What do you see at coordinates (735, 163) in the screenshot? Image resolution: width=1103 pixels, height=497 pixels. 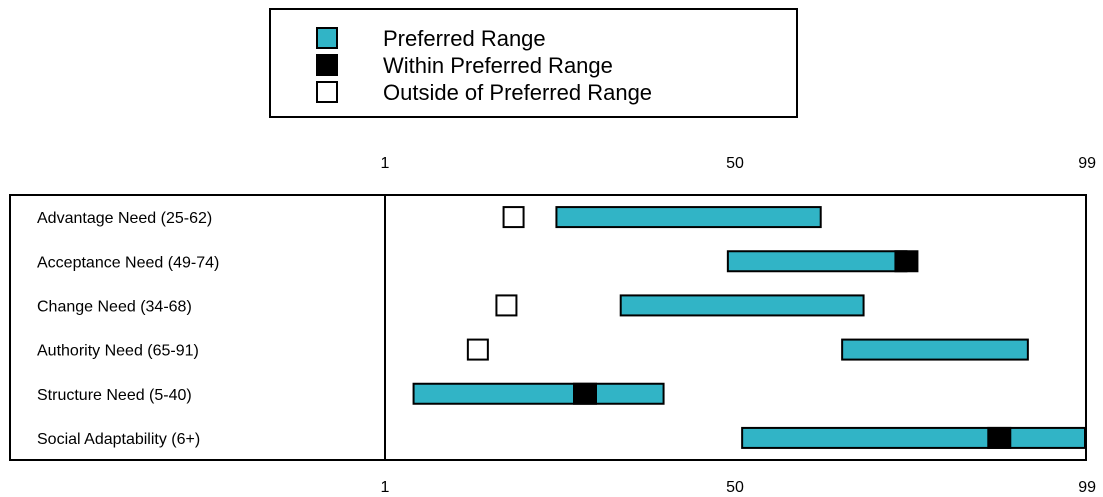 I see `top-tick-label: 50` at bounding box center [735, 163].